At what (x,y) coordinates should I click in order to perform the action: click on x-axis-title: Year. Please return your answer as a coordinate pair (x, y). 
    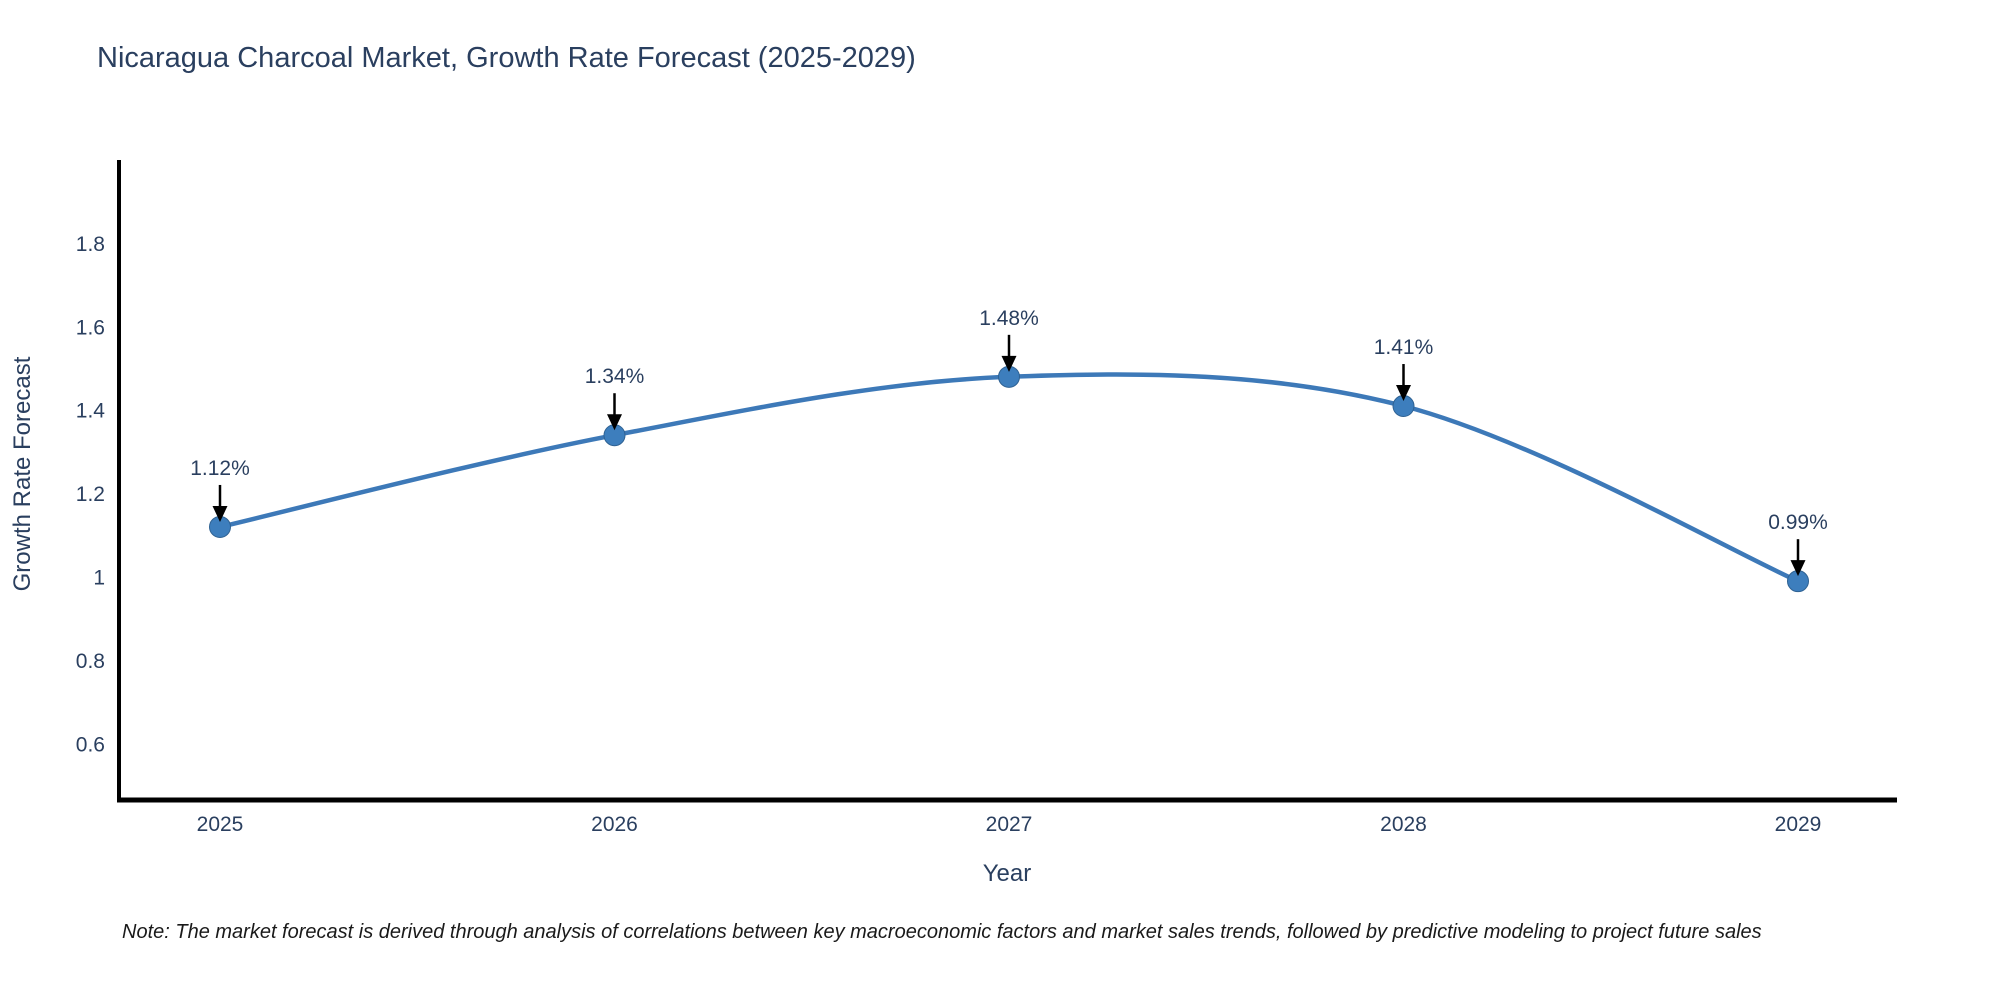
    Looking at the image, I should click on (1007, 873).